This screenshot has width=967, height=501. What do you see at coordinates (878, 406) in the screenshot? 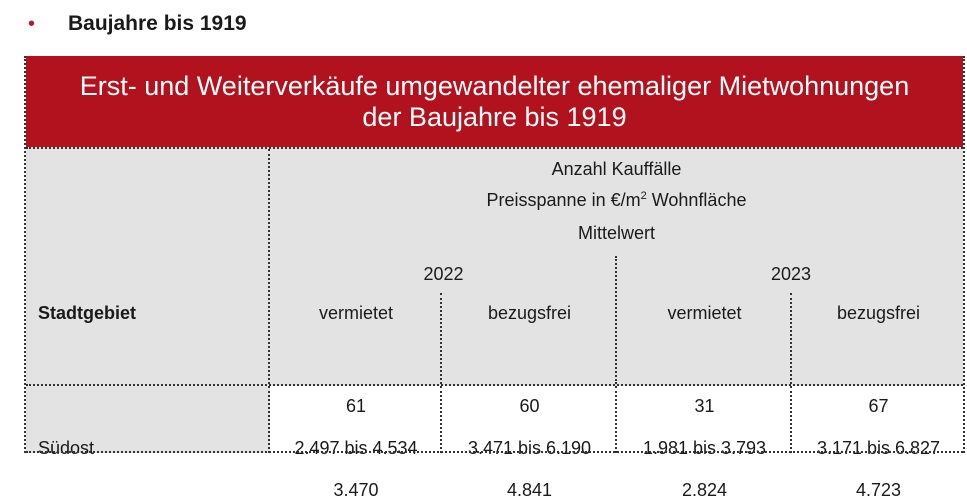
I see `cell-count: 67` at bounding box center [878, 406].